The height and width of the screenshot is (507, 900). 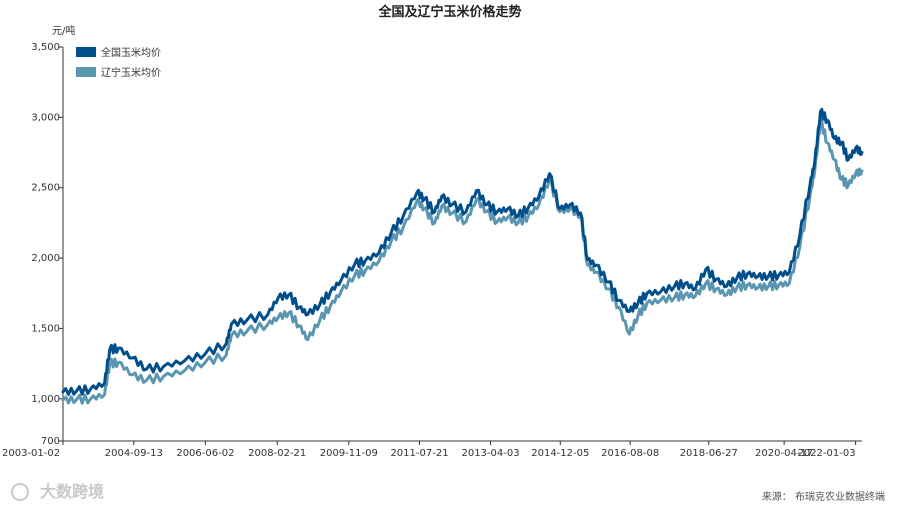 I want to click on data-source-note: 来源： 布瑞克农业数据终端, so click(x=823, y=496).